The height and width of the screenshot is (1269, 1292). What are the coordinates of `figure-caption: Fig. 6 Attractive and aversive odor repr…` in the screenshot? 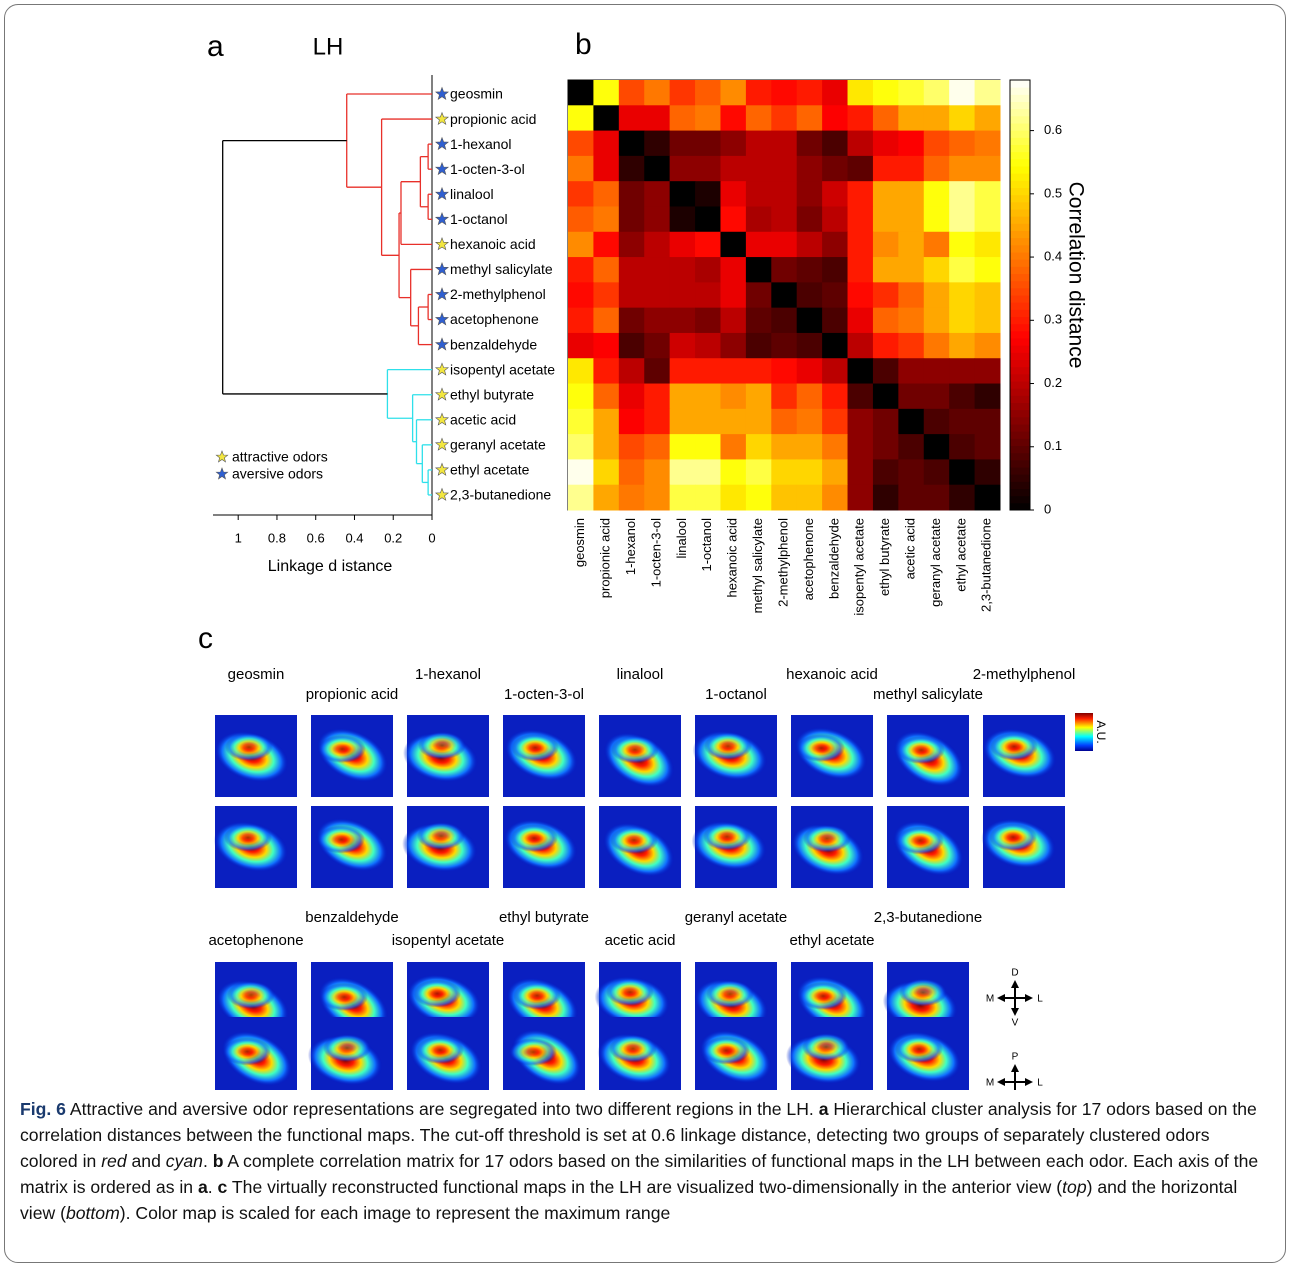 It's located at (645, 1161).